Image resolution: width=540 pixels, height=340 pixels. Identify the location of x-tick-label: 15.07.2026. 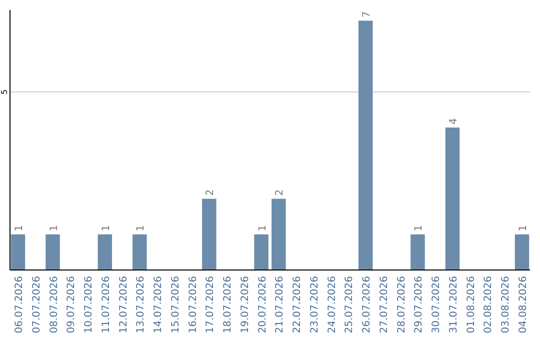
(176, 305).